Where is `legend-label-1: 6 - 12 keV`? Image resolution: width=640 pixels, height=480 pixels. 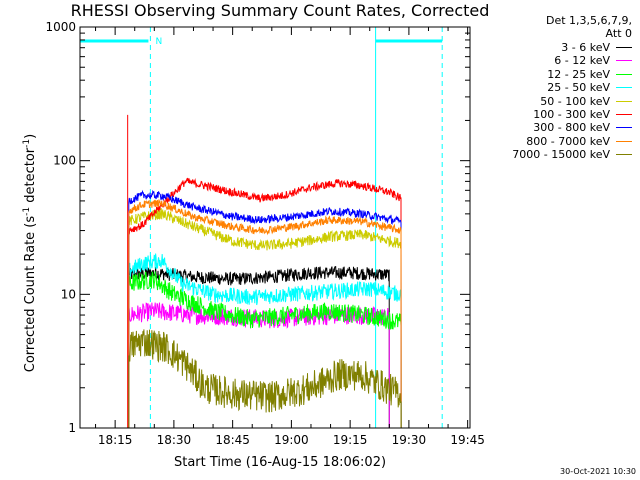 legend-label-1: 6 - 12 keV is located at coordinates (582, 61).